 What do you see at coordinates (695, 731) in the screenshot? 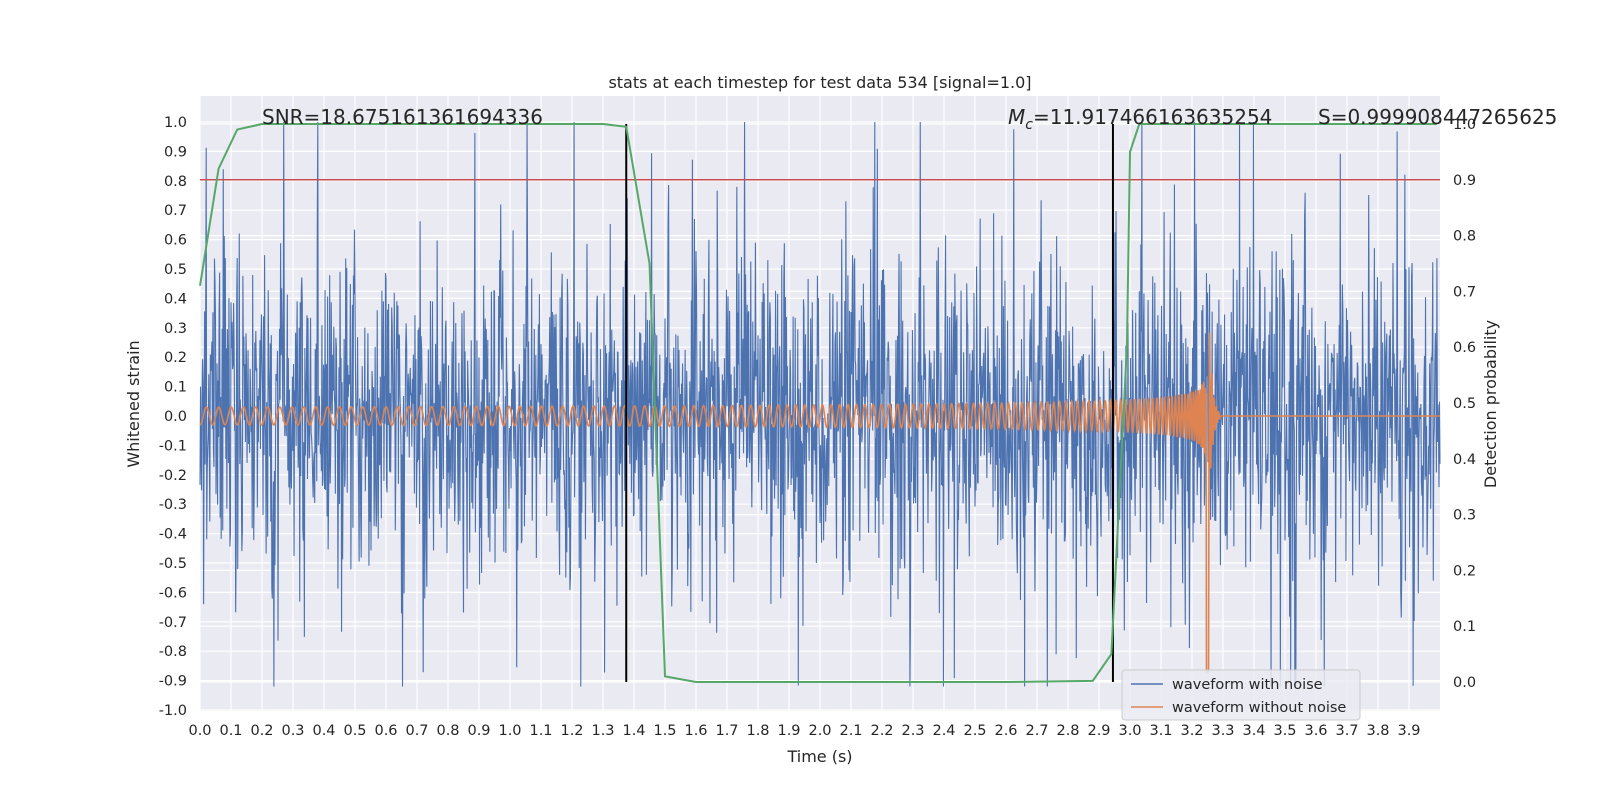
I see `x-tick-label: 1.6` at bounding box center [695, 731].